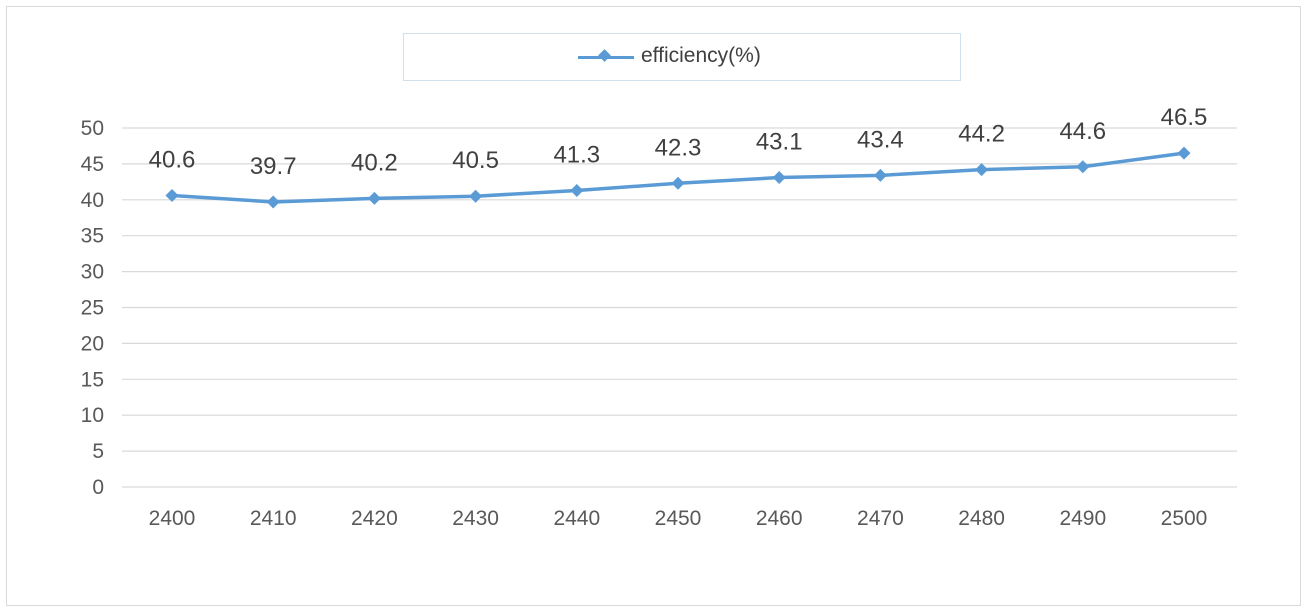 The height and width of the screenshot is (606, 1307). I want to click on y-tick-label: 0, so click(98, 487).